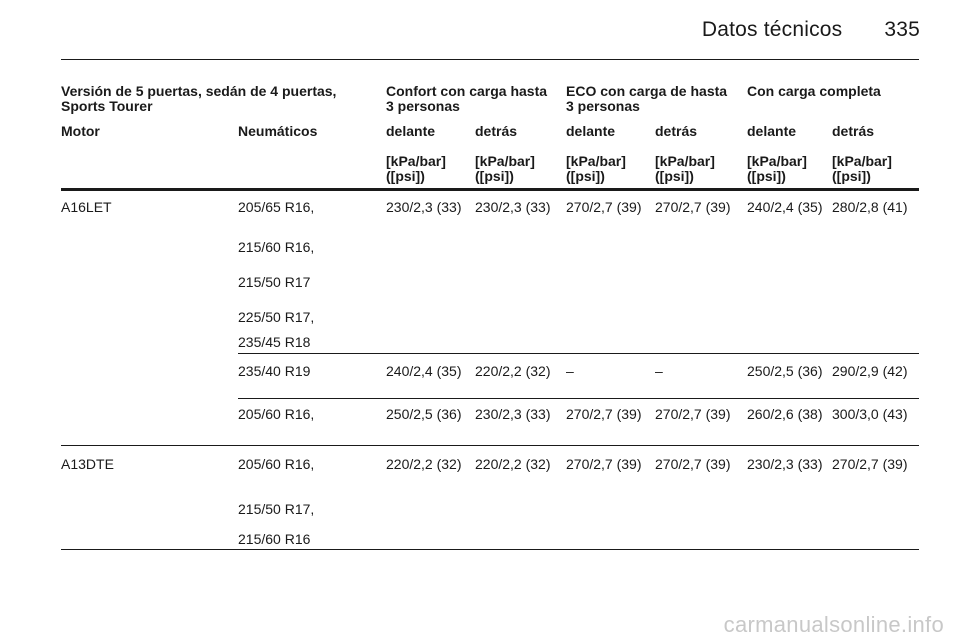 The height and width of the screenshot is (642, 960). Describe the element at coordinates (902, 29) in the screenshot. I see `page-number: 335` at that location.